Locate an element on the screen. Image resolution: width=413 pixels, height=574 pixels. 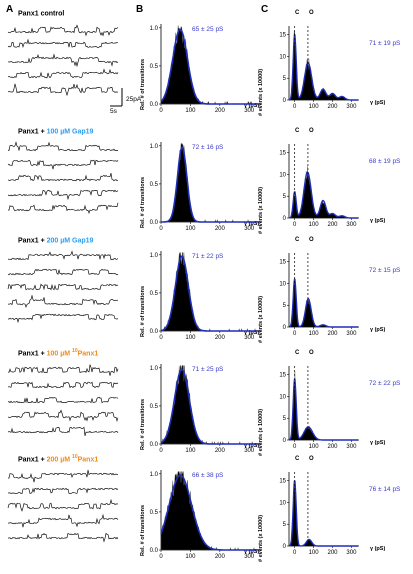
hist-stat: 72 ± 16 pS is located at coordinates (208, 147).